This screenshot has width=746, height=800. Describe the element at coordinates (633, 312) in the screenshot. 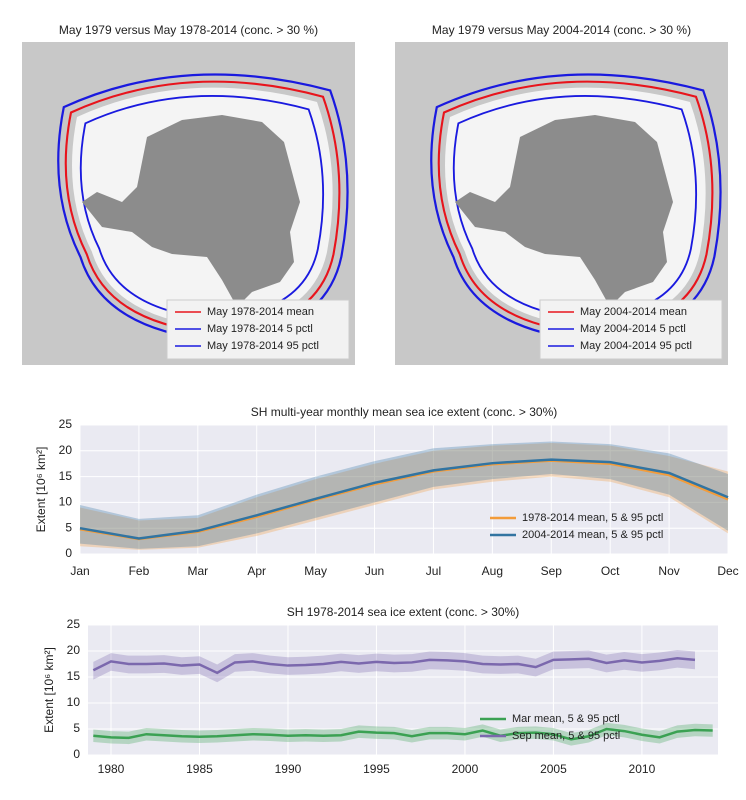

I see `legend-label: May 2004-2014 mean` at that location.